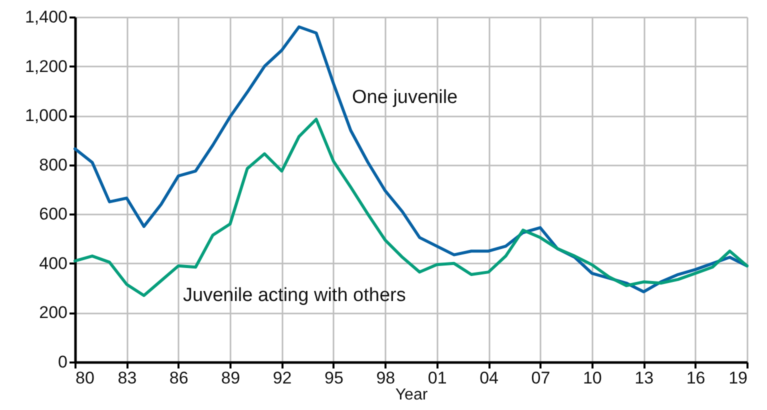 Image resolution: width=767 pixels, height=410 pixels. Describe the element at coordinates (53, 164) in the screenshot. I see `y-tick-label: 800` at that location.